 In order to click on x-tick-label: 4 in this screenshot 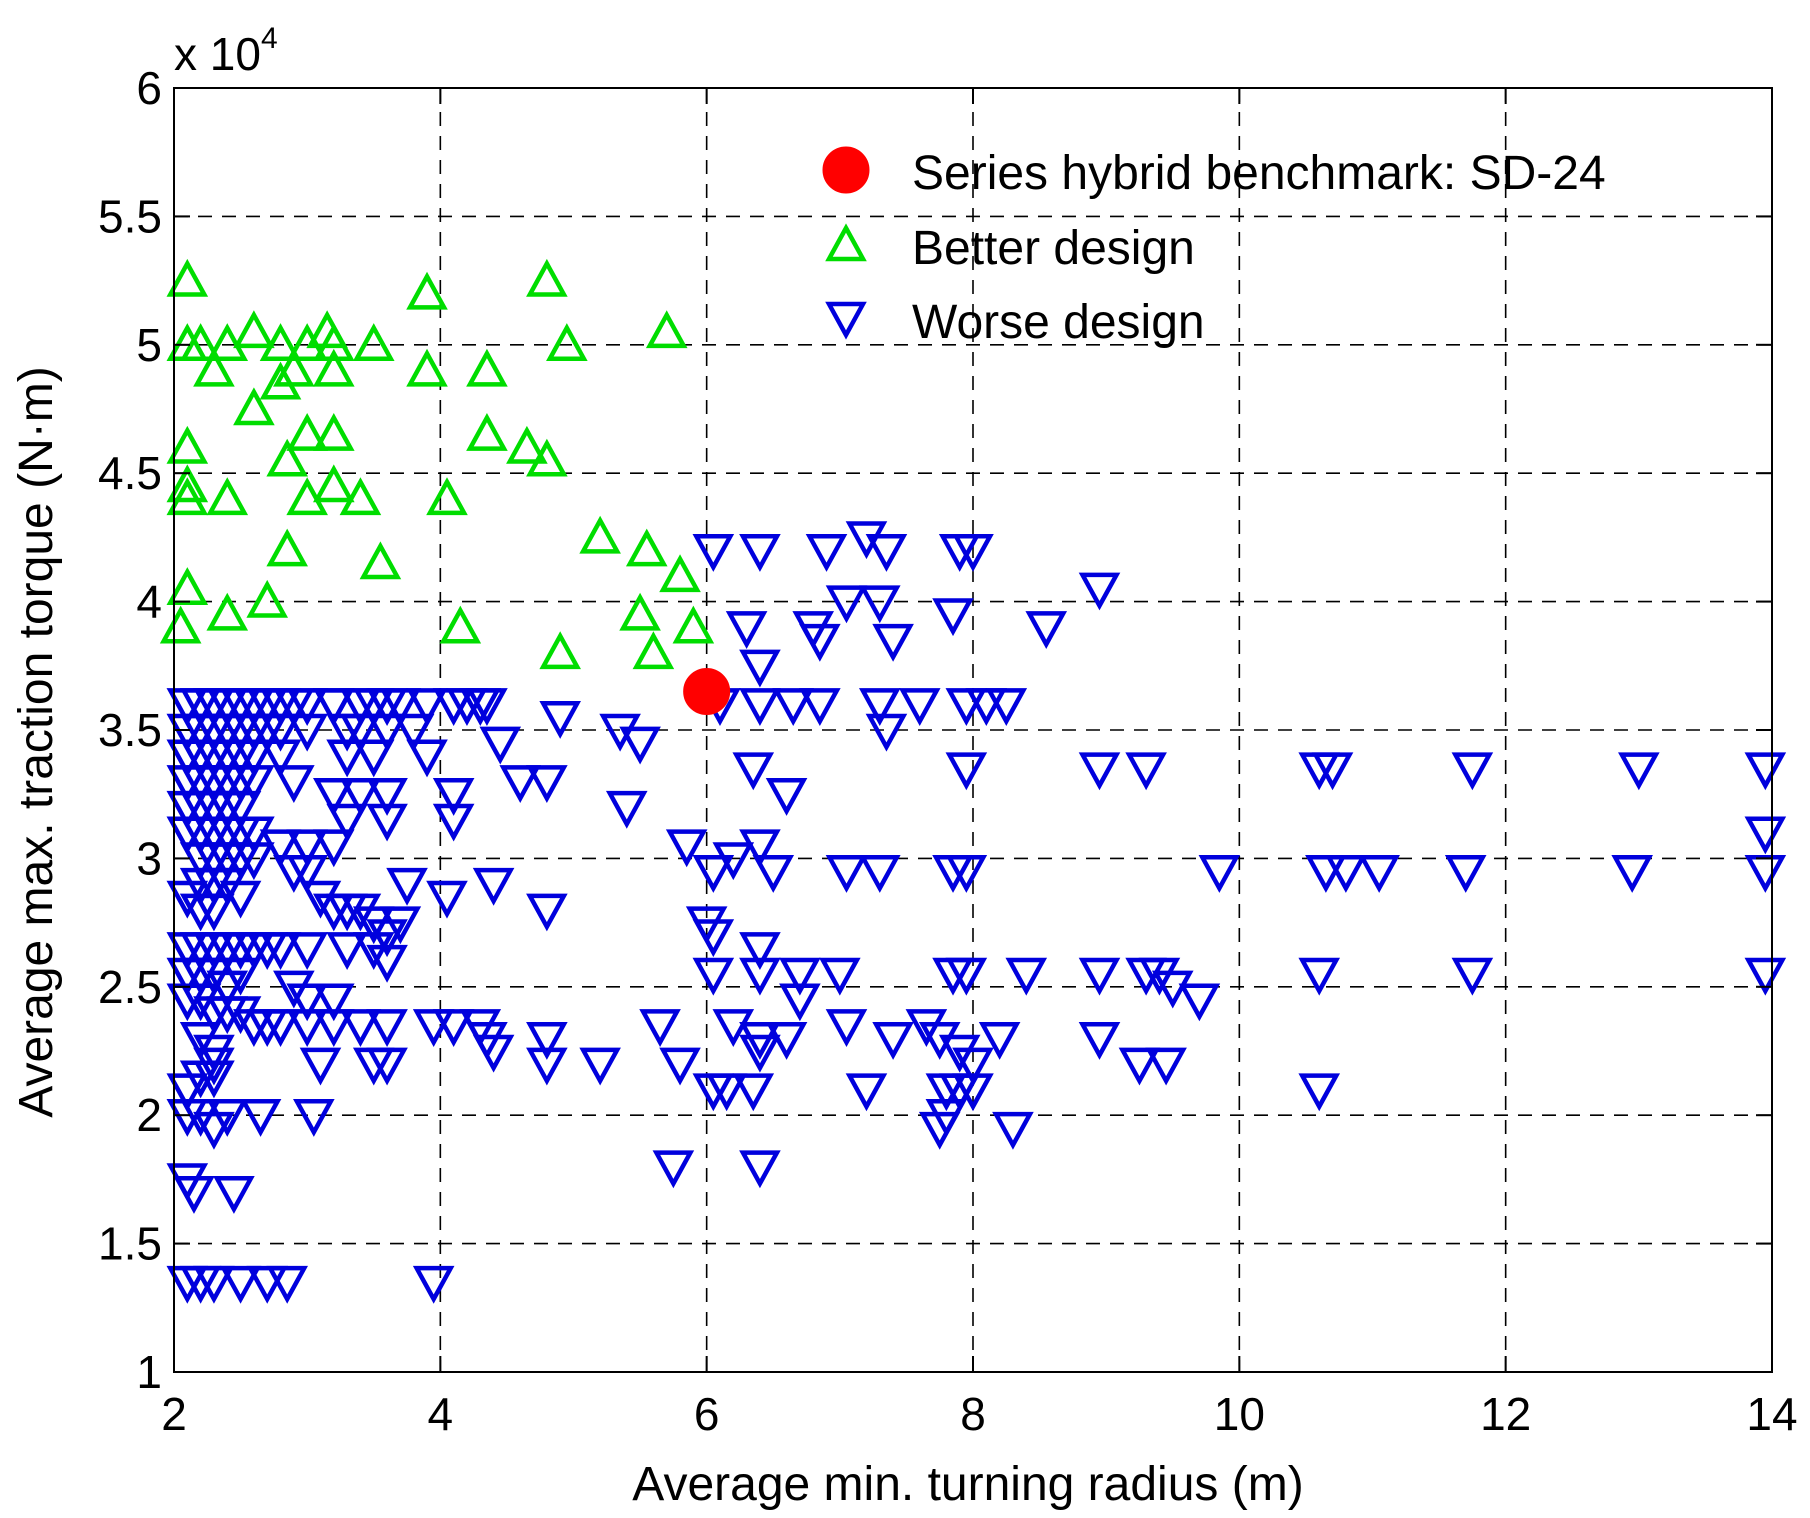, I will do `click(441, 1414)`.